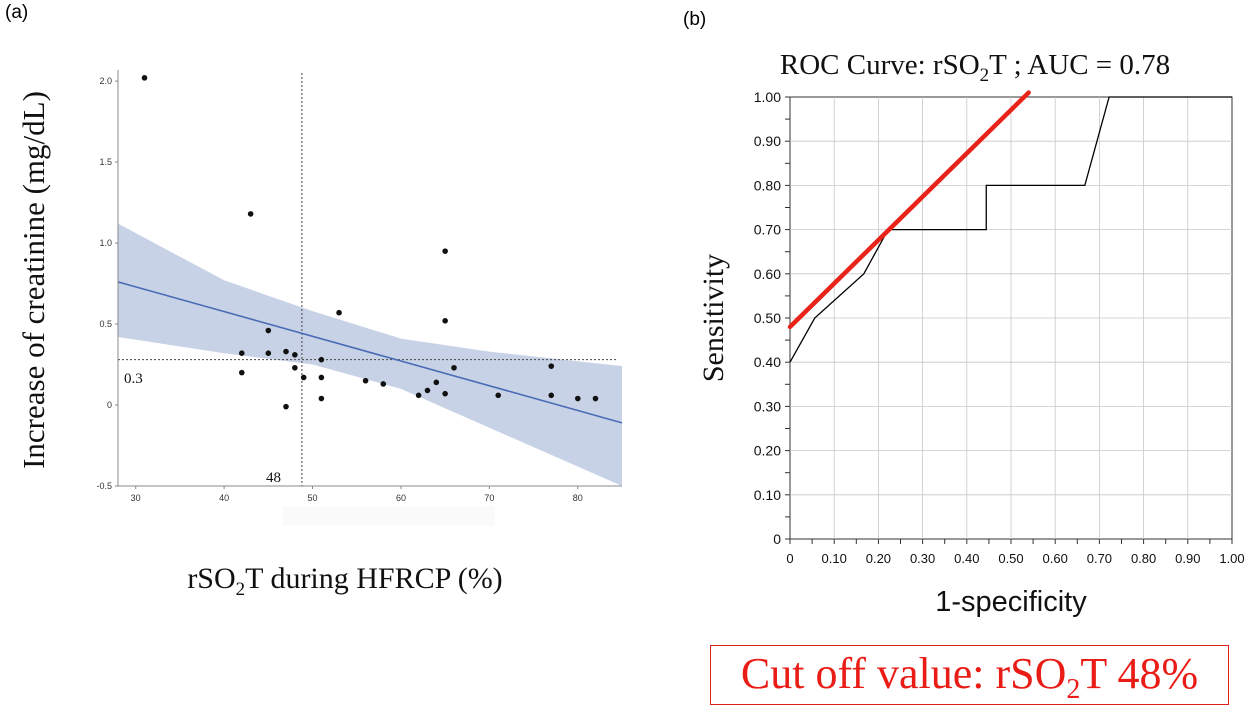  What do you see at coordinates (105, 81) in the screenshot?
I see `y-tick-label-a: 2.0` at bounding box center [105, 81].